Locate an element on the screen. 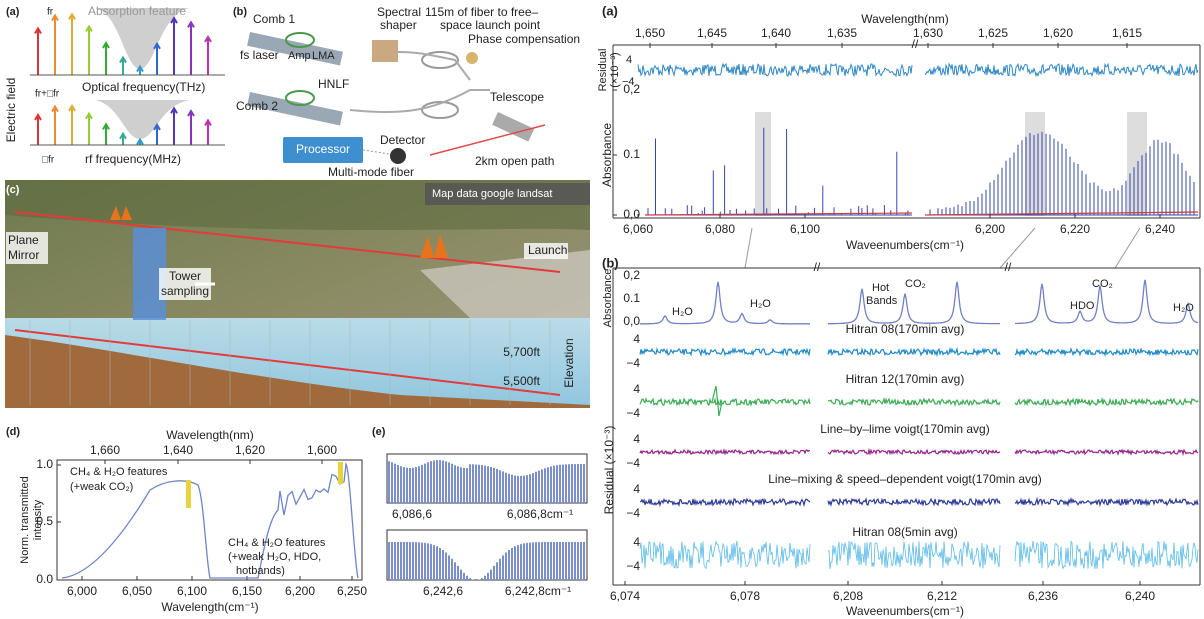 This screenshot has height=619, width=1204. label: space launch point is located at coordinates (490, 25).